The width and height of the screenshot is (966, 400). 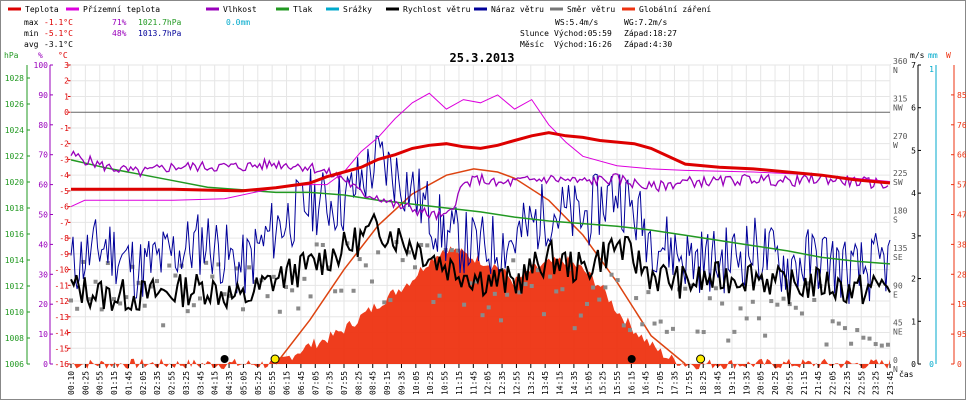 What do you see at coordinates (14, 364) in the screenshot?
I see `pressure-tick-label: 1006` at bounding box center [14, 364].